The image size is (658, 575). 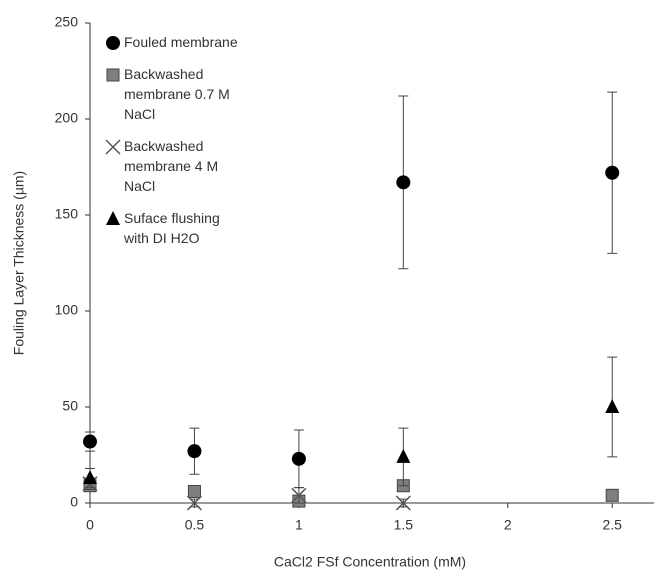 I want to click on y-tick-label: 50, so click(x=70, y=406).